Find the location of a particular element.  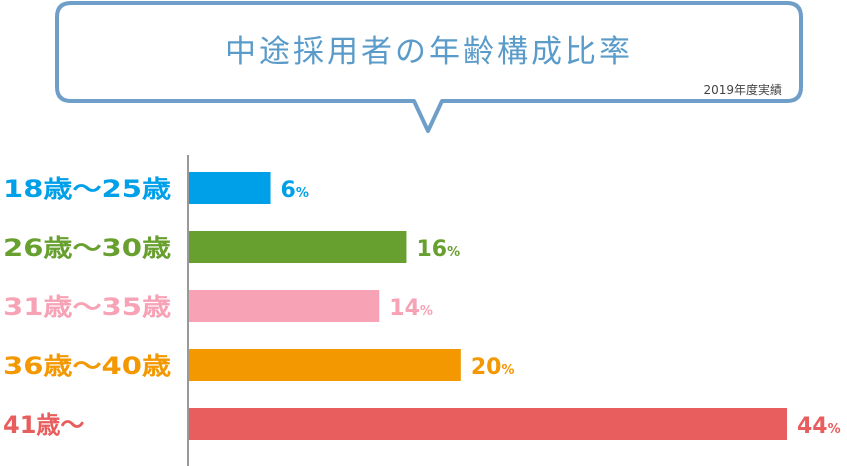

value-label: 16% is located at coordinates (438, 249).